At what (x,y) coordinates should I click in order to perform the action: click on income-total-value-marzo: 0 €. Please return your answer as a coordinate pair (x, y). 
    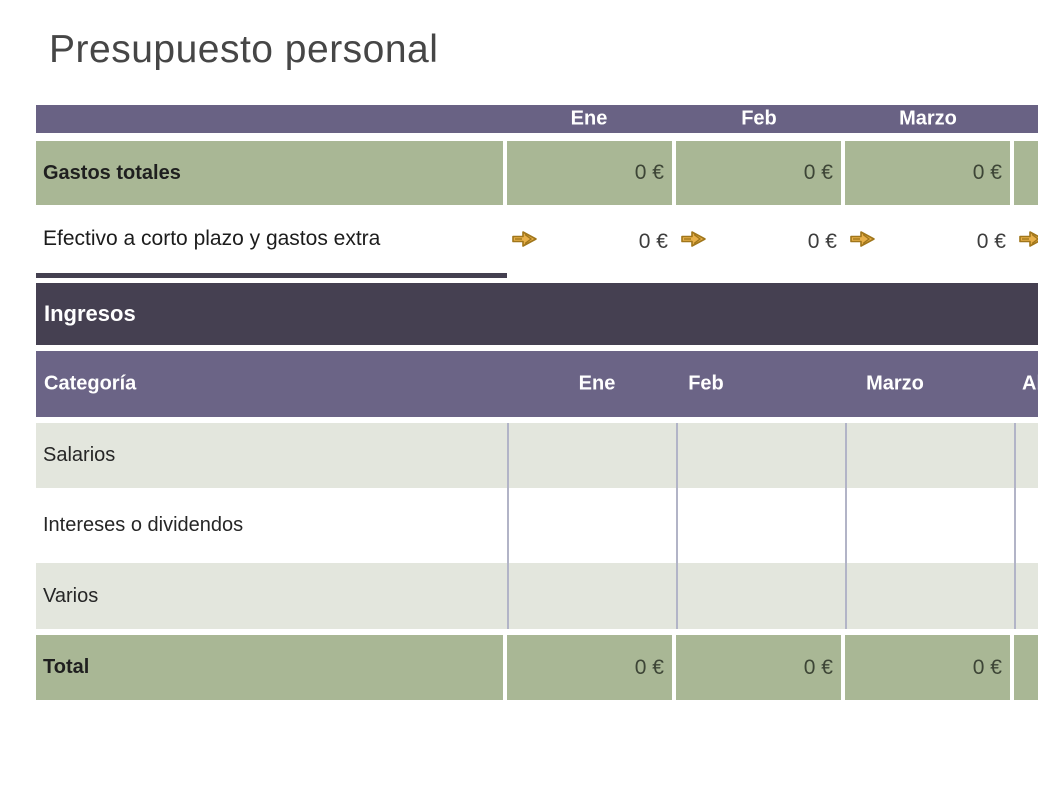
    Looking at the image, I should click on (927, 667).